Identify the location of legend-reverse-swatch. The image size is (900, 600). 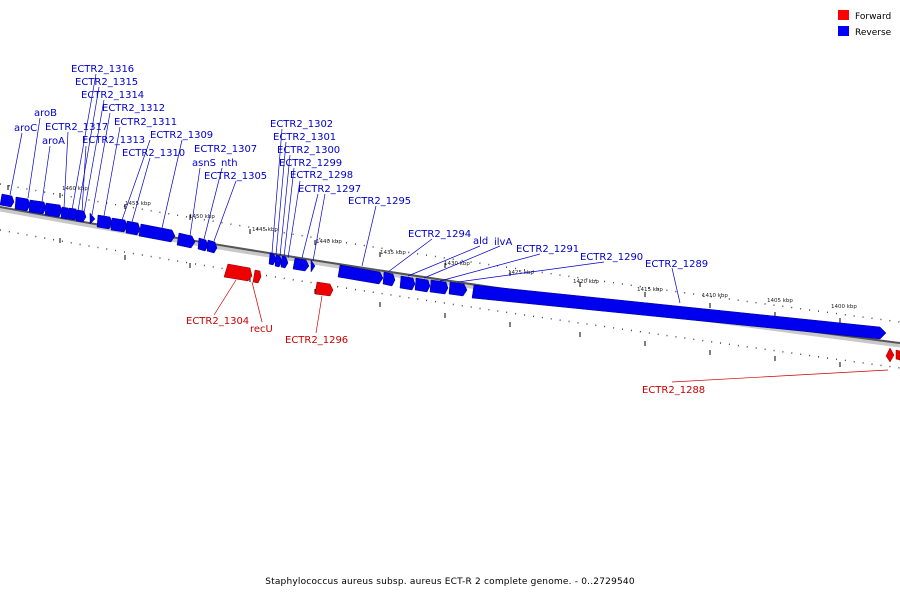
(843, 31).